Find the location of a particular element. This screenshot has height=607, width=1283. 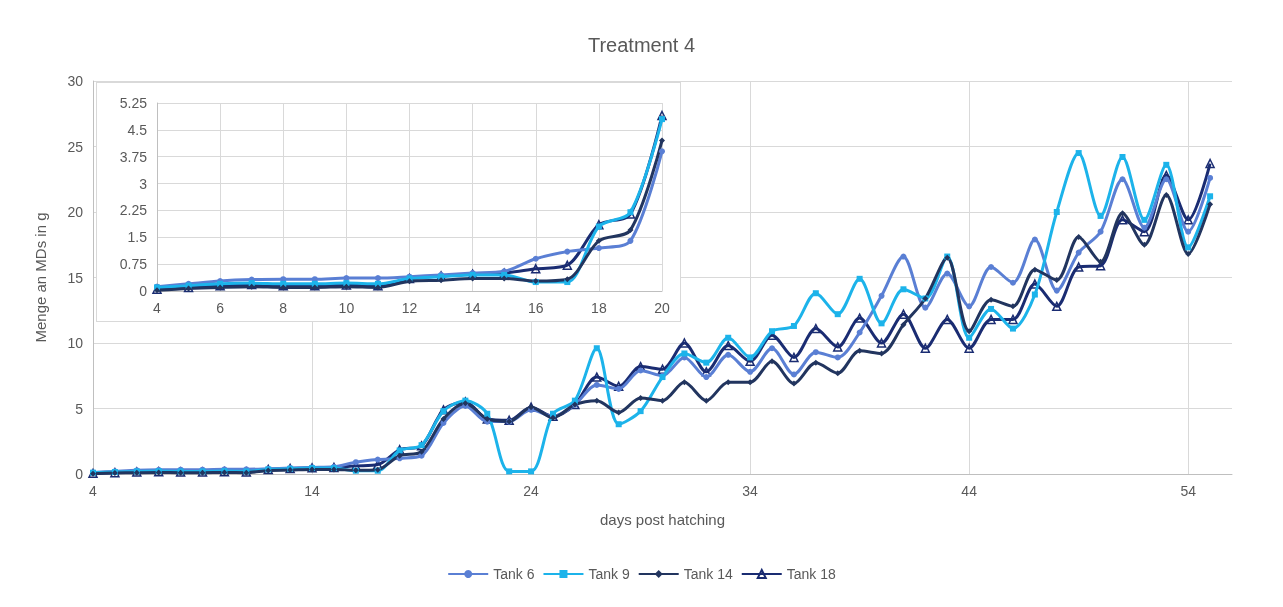

y-tick-label: 5.25 is located at coordinates (133, 103).